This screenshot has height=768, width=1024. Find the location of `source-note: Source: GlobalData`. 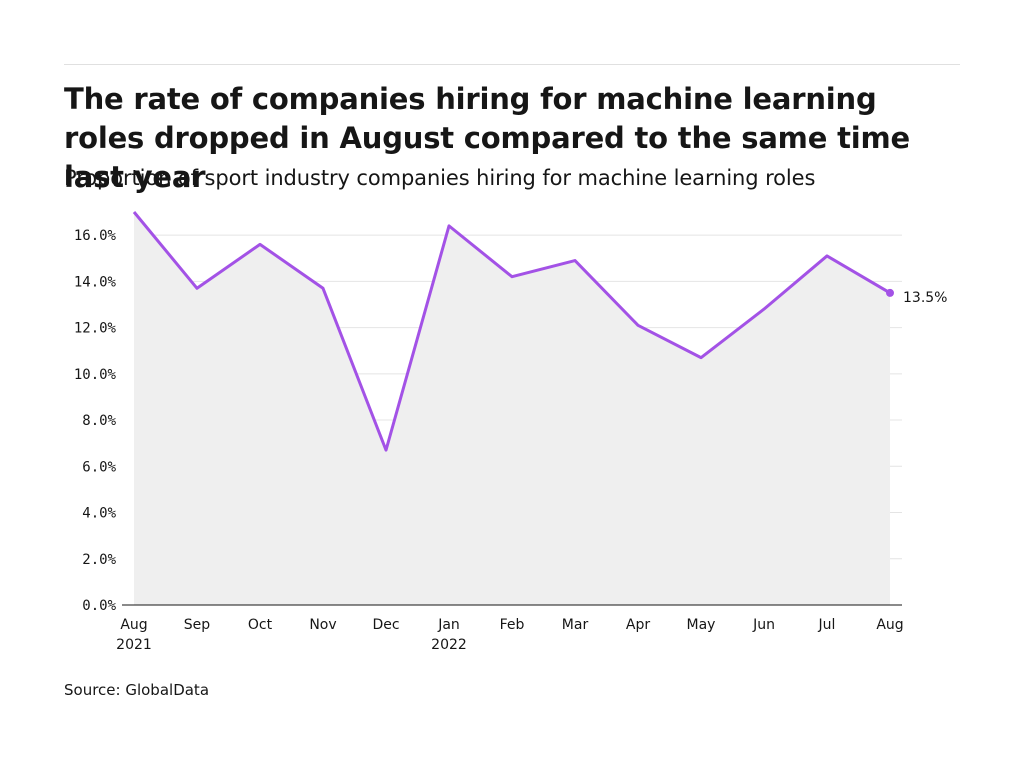

source-note: Source: GlobalData is located at coordinates (137, 690).